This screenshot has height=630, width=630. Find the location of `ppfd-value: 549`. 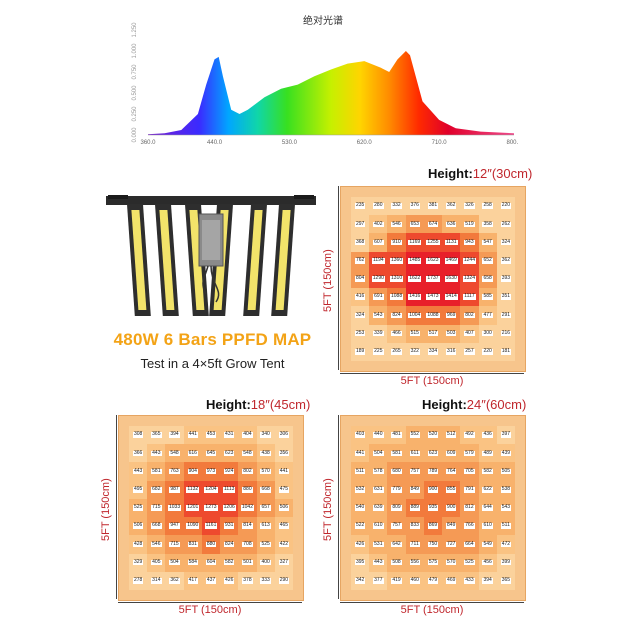

ppfd-value: 549 is located at coordinates (487, 544).